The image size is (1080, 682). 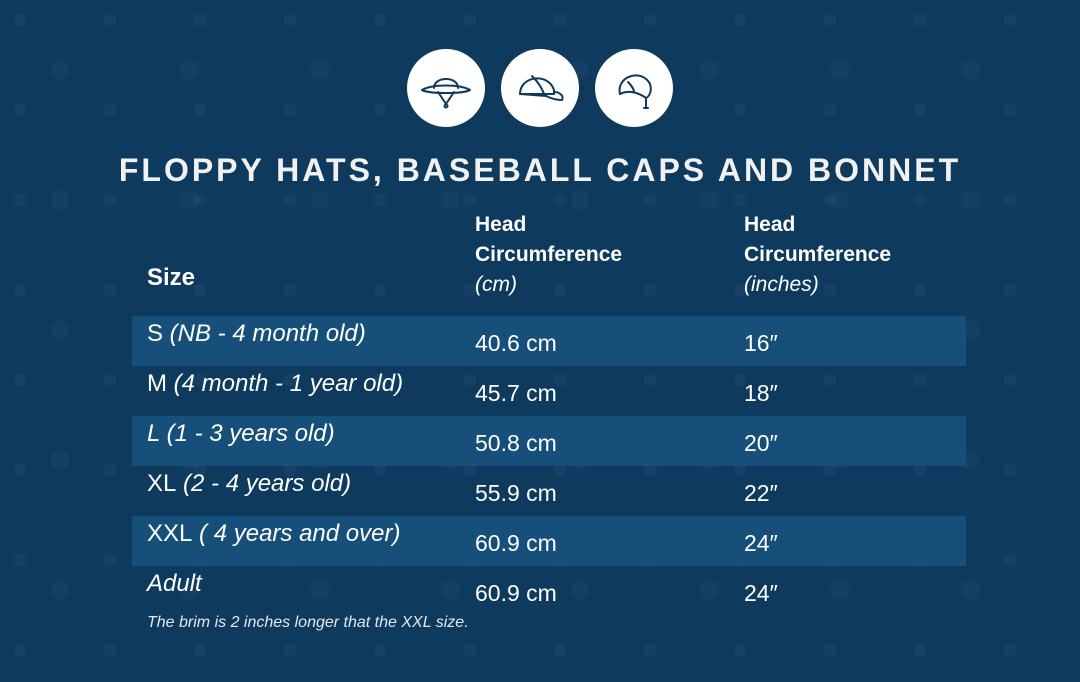 I want to click on size-cell: S (NB - 4 month old), so click(x=256, y=334).